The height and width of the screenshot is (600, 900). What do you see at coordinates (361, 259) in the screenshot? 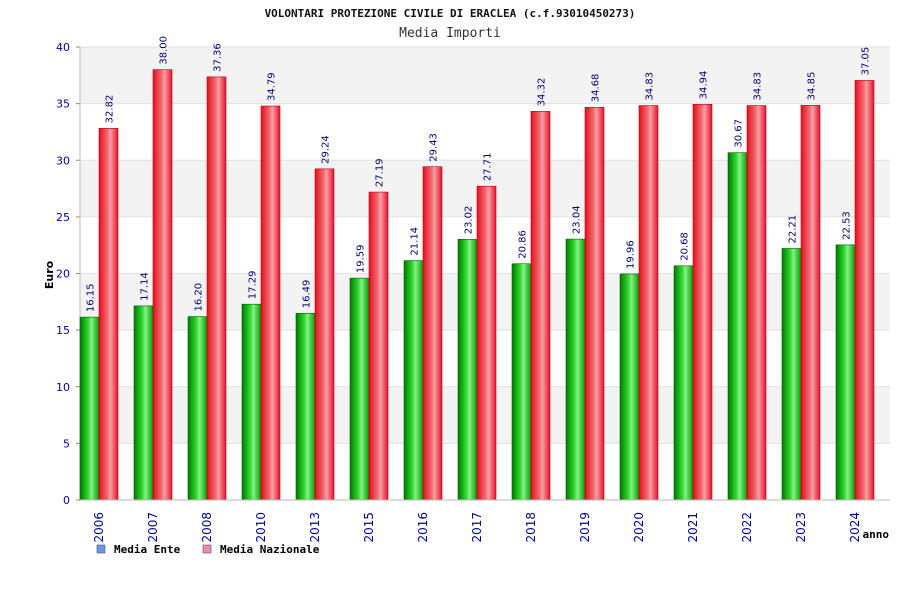
I see `data-label: 19.59` at bounding box center [361, 259].